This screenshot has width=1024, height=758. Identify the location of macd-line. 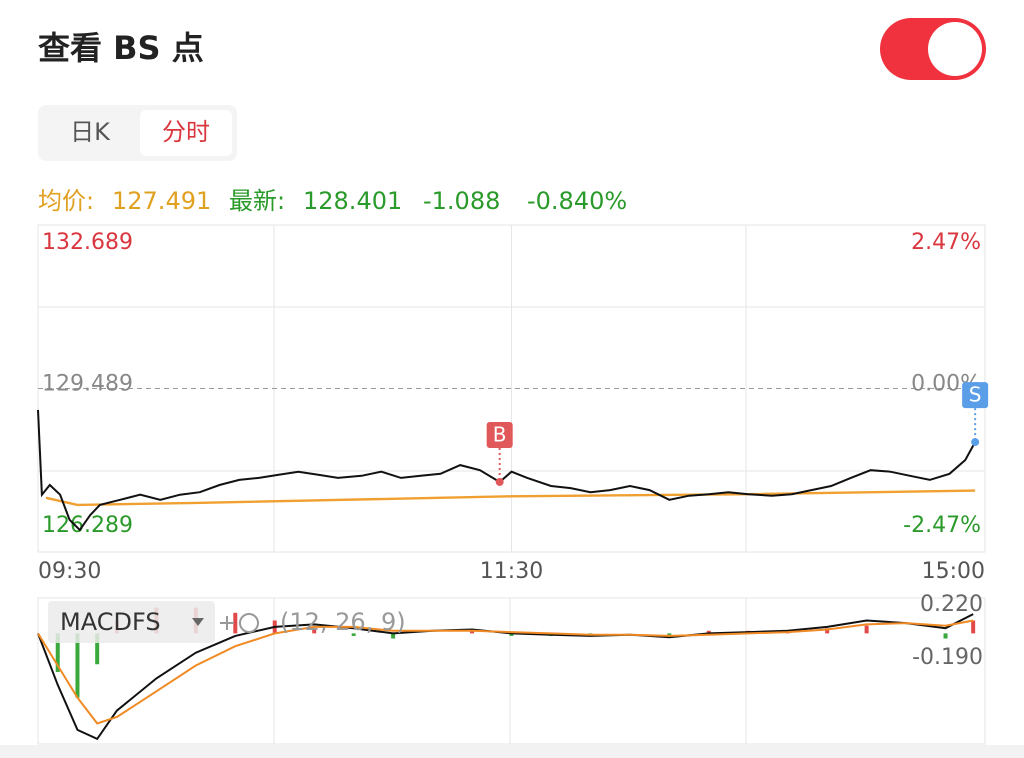
(505, 672).